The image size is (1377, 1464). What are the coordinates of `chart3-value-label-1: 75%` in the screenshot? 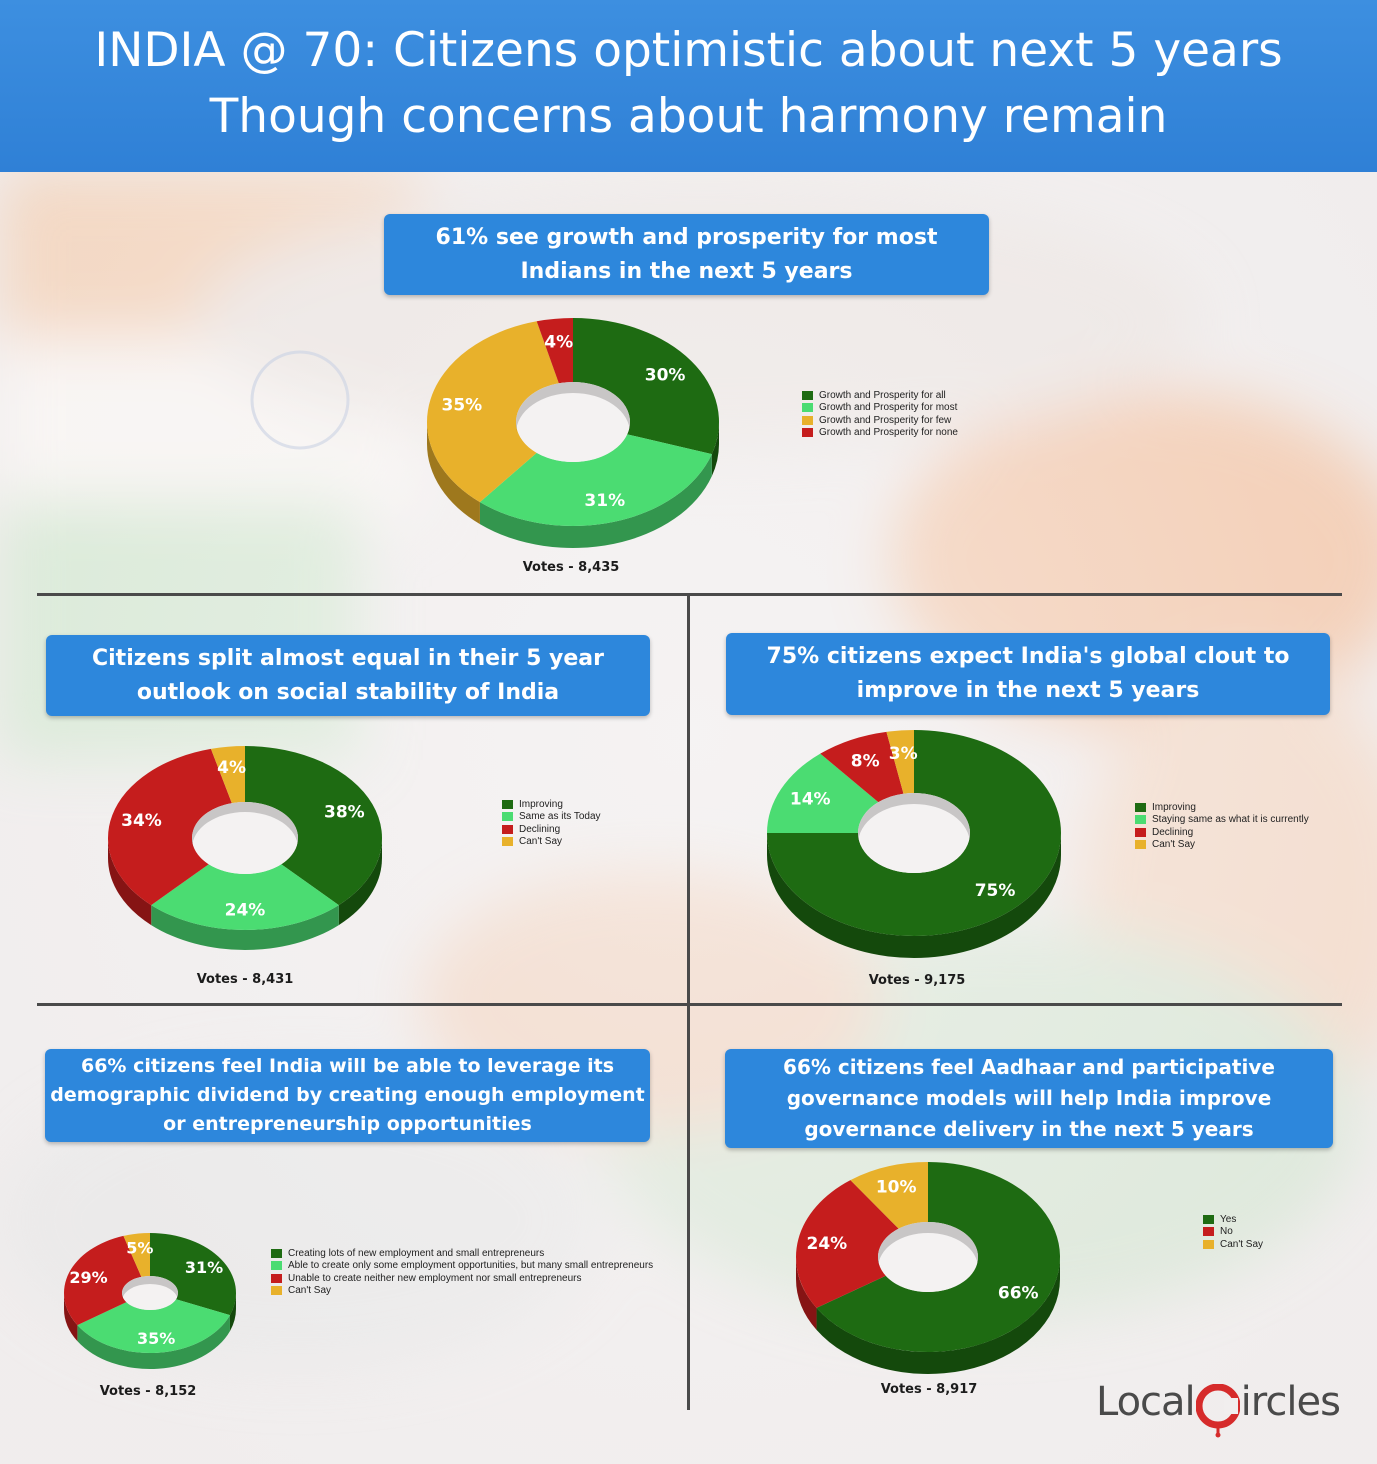 It's located at (995, 891).